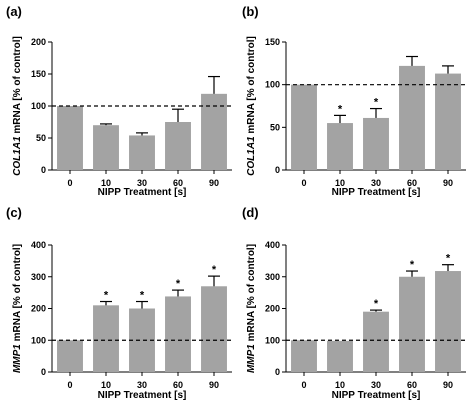  What do you see at coordinates (14, 11) in the screenshot?
I see `panel-label: (a)` at bounding box center [14, 11].